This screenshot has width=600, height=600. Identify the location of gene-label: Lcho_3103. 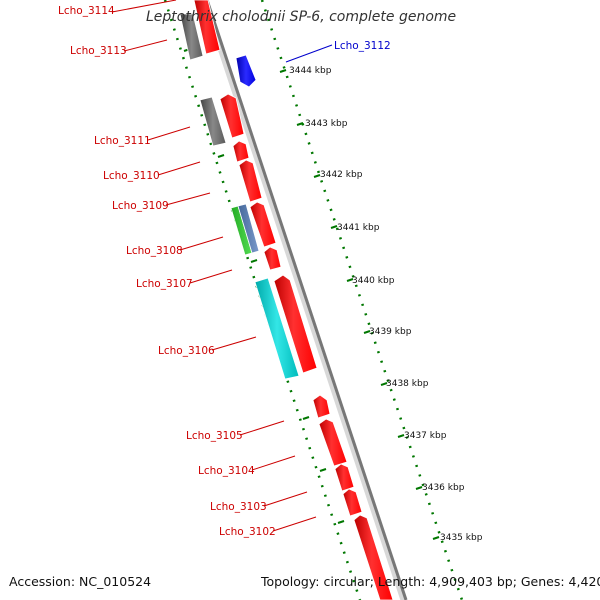
(238, 507).